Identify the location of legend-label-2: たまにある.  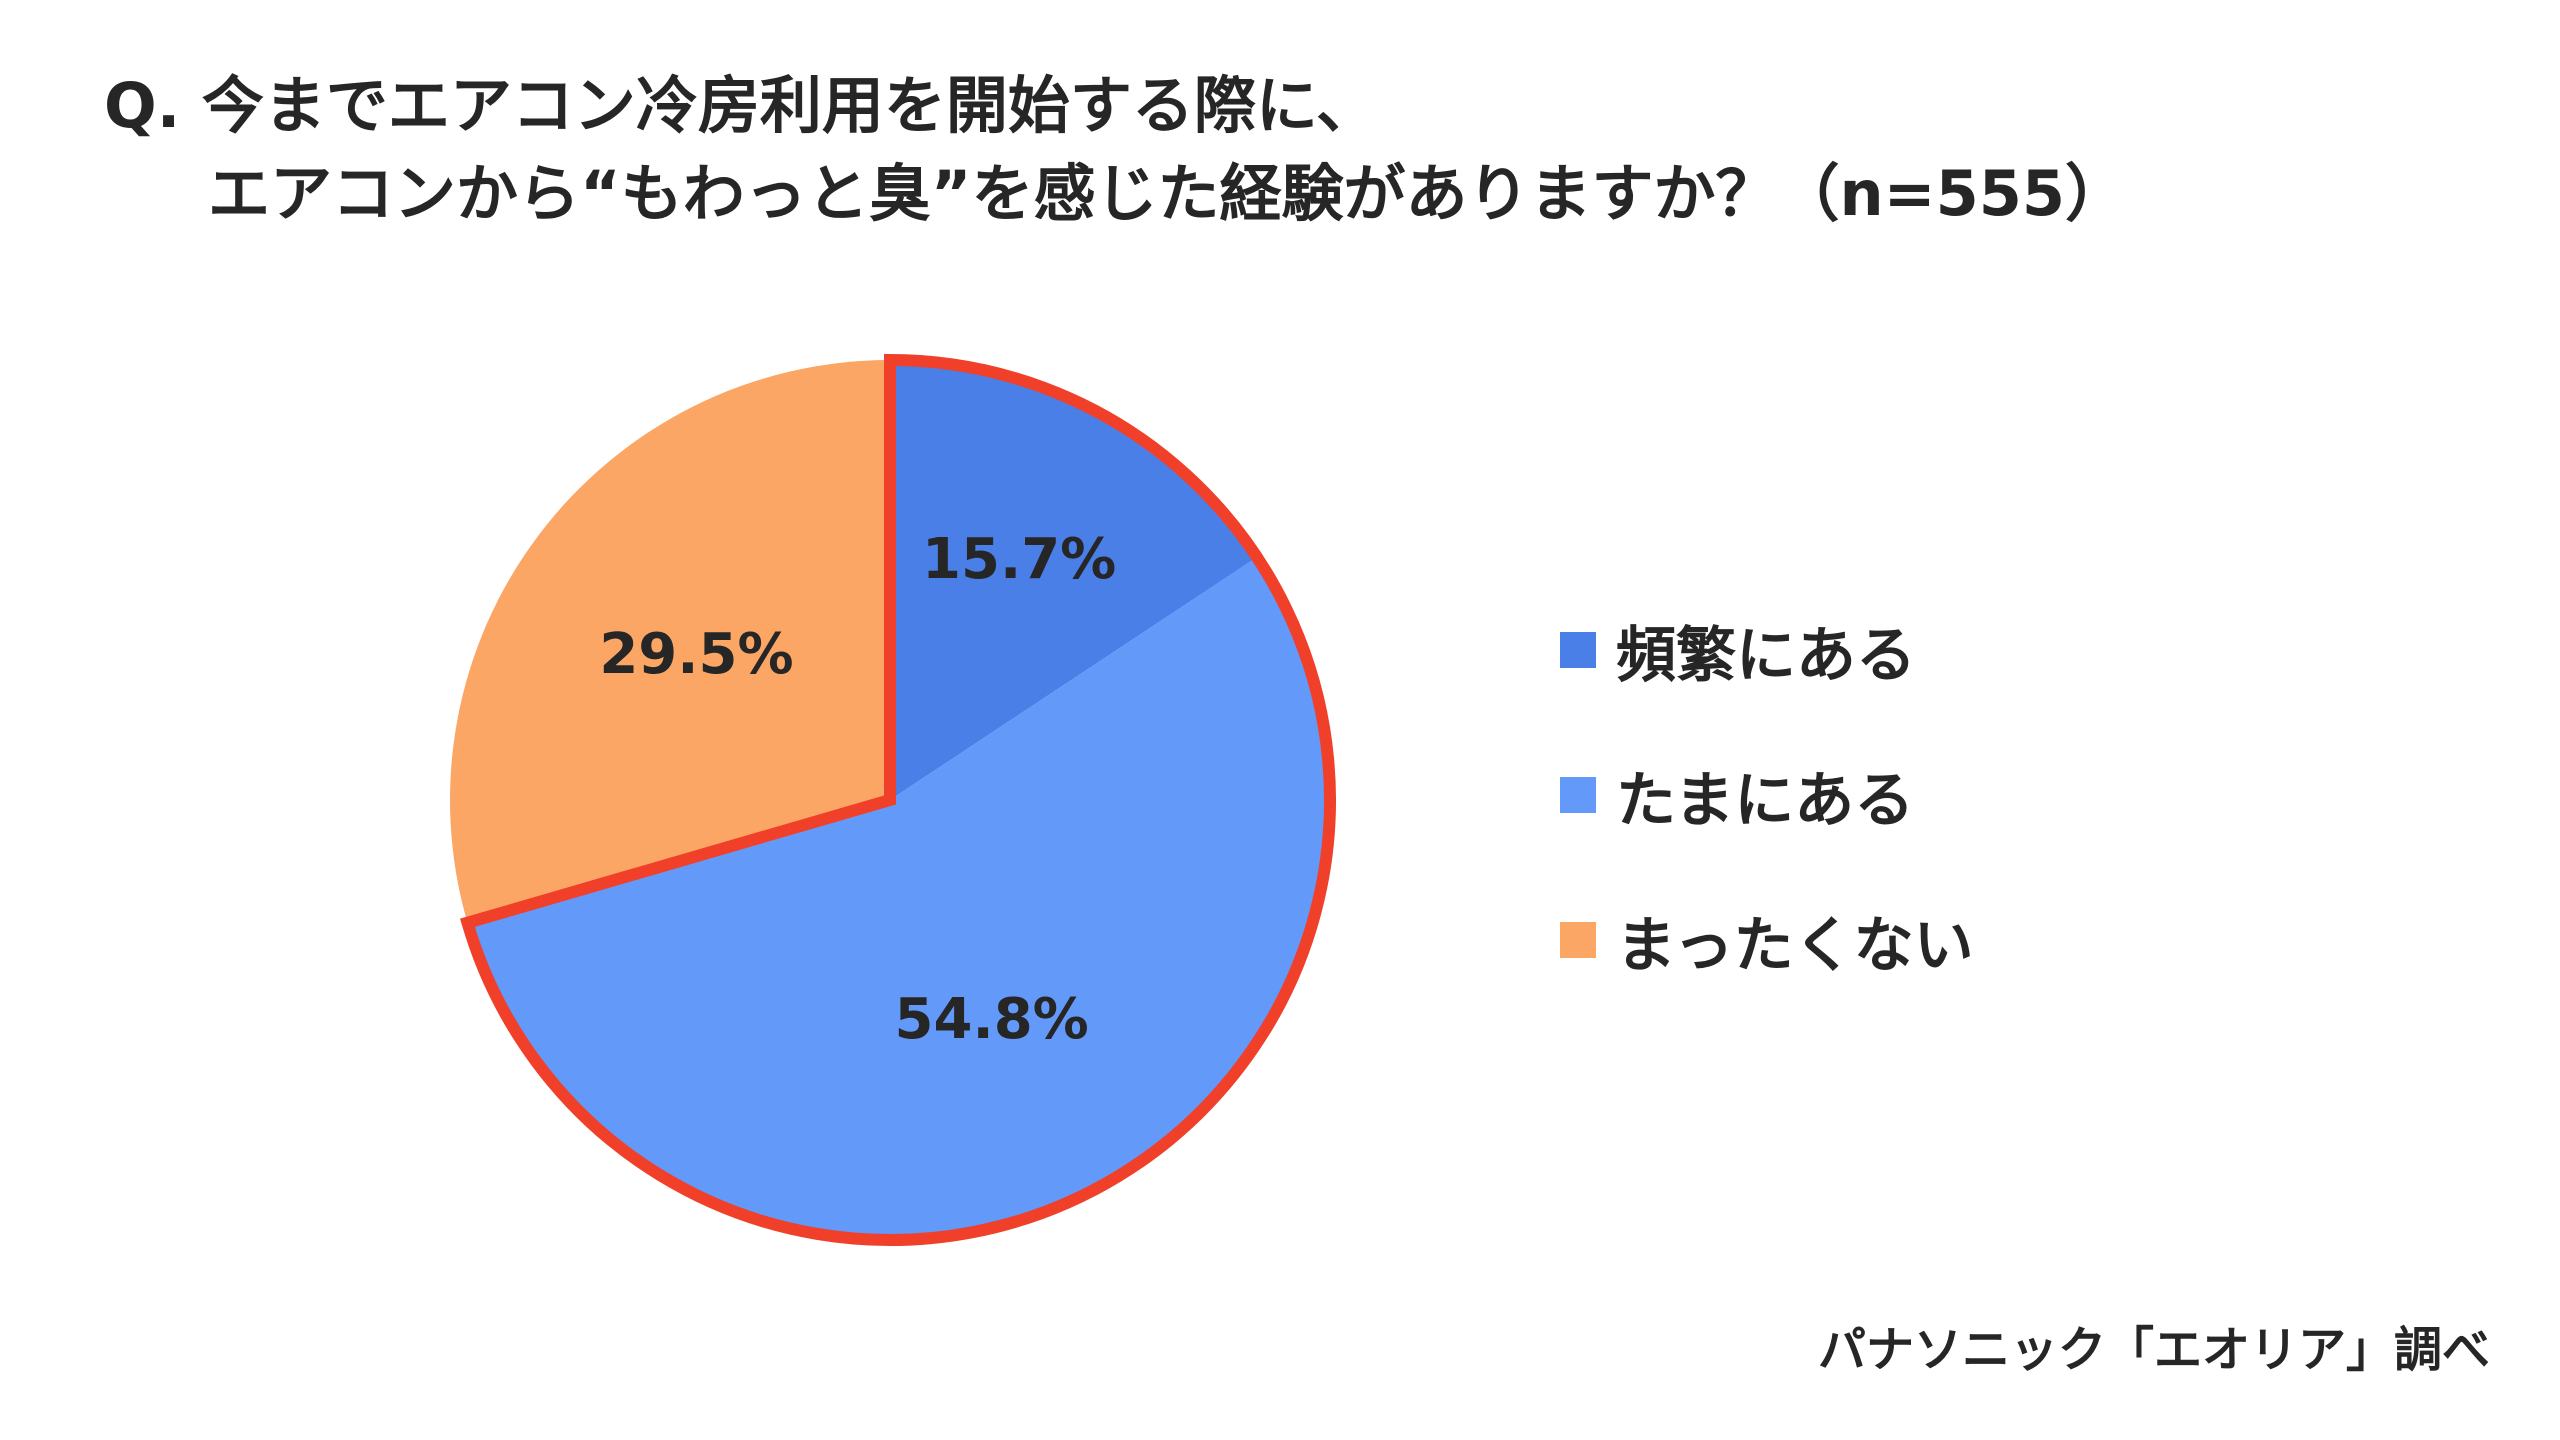
(1765, 800).